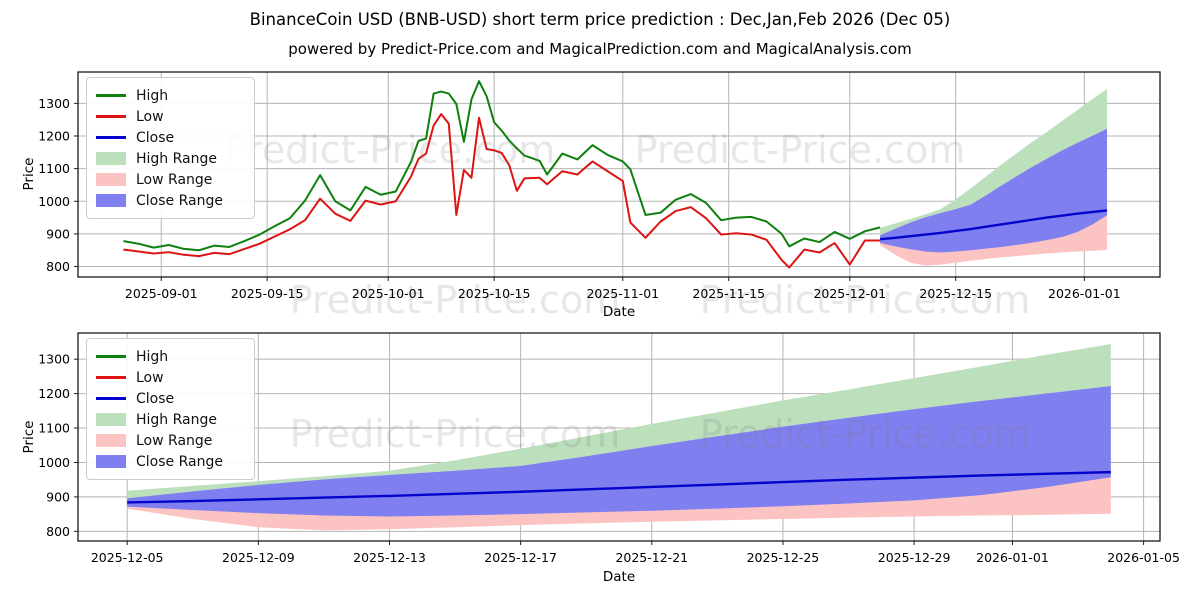 The image size is (1200, 600). Describe the element at coordinates (389, 557) in the screenshot. I see `x-tick-label: 2025-12-13` at that location.